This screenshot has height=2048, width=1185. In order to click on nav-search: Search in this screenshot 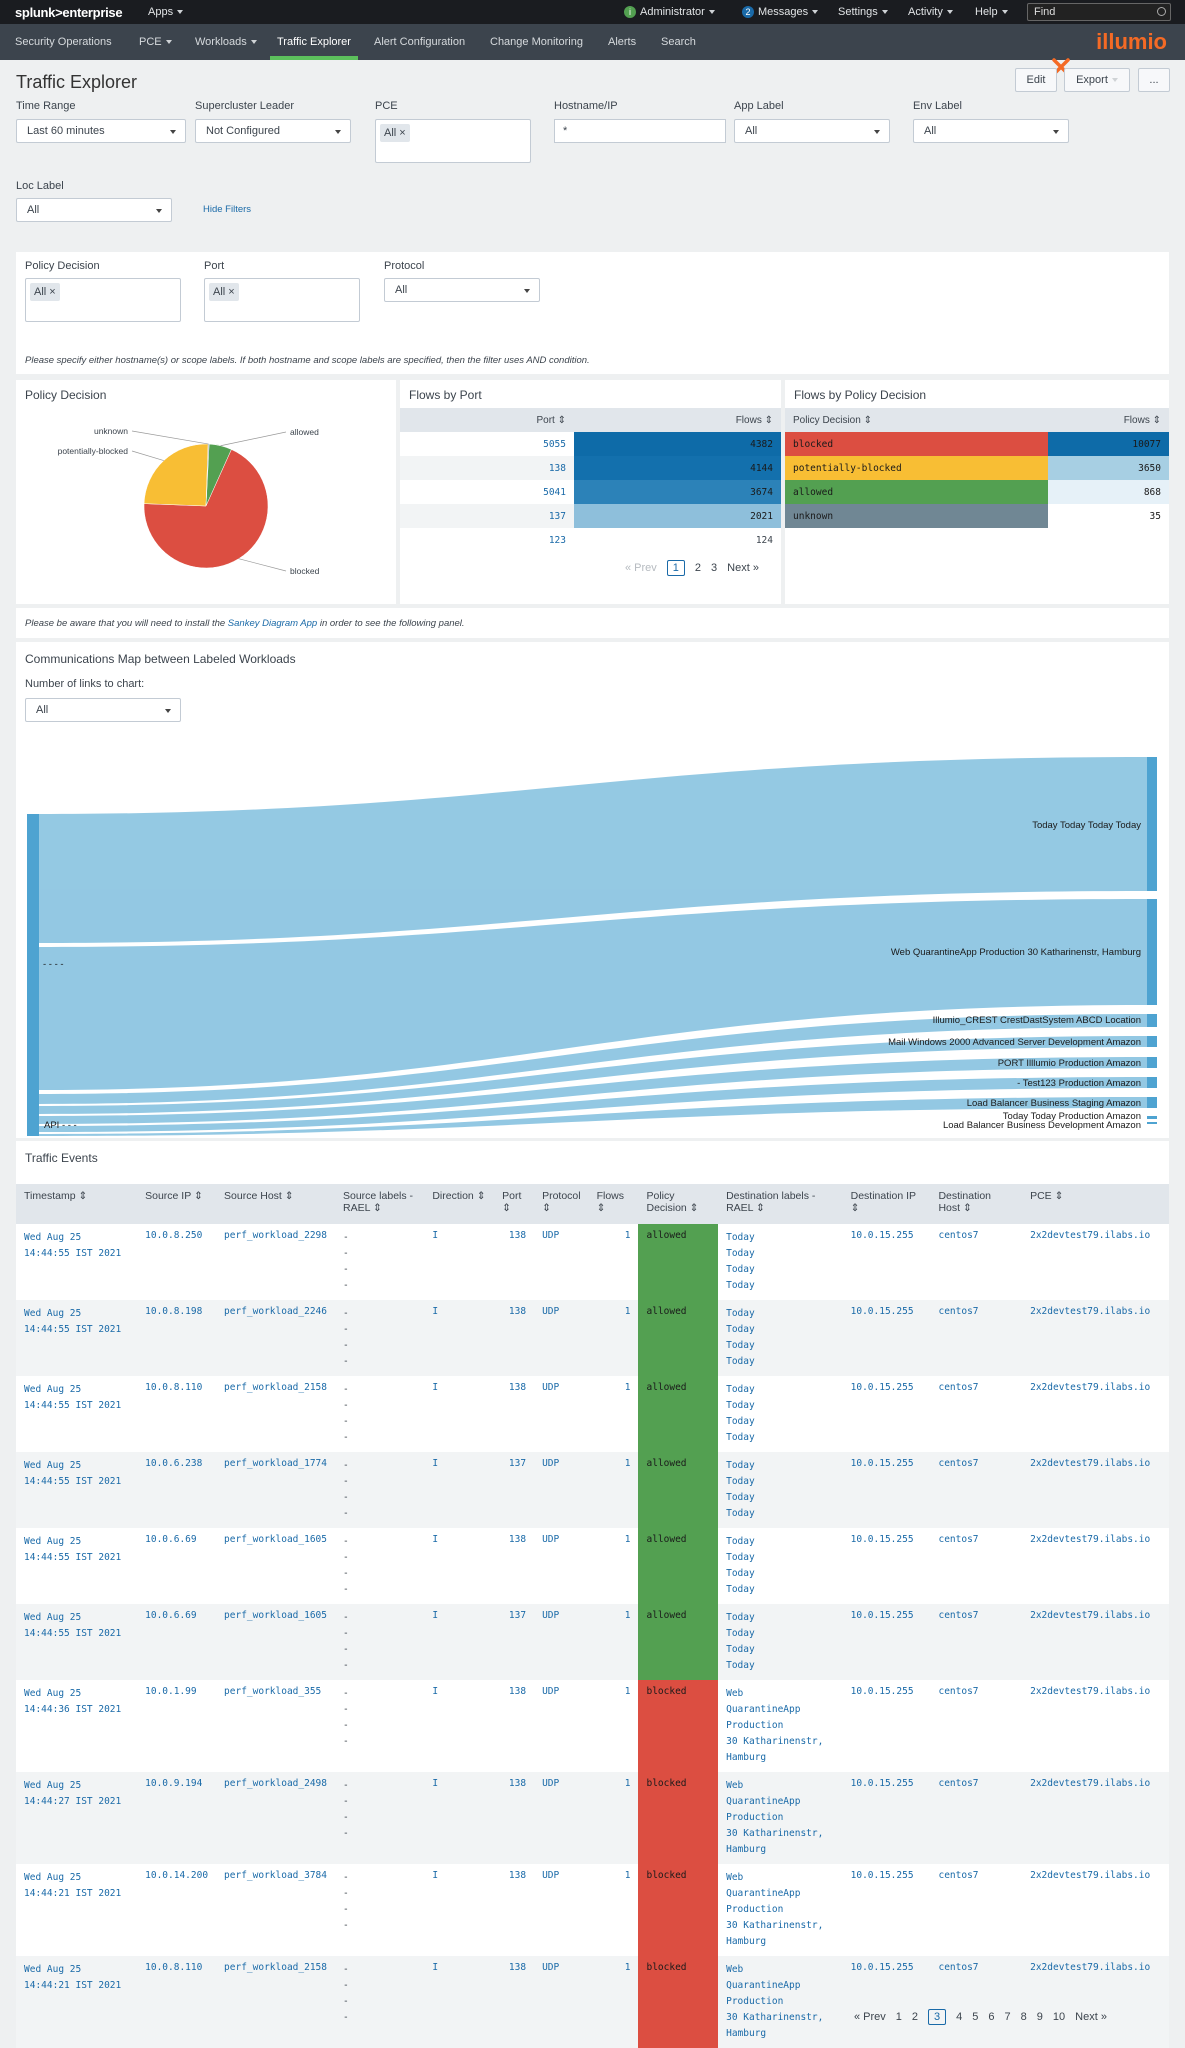, I will do `click(678, 42)`.